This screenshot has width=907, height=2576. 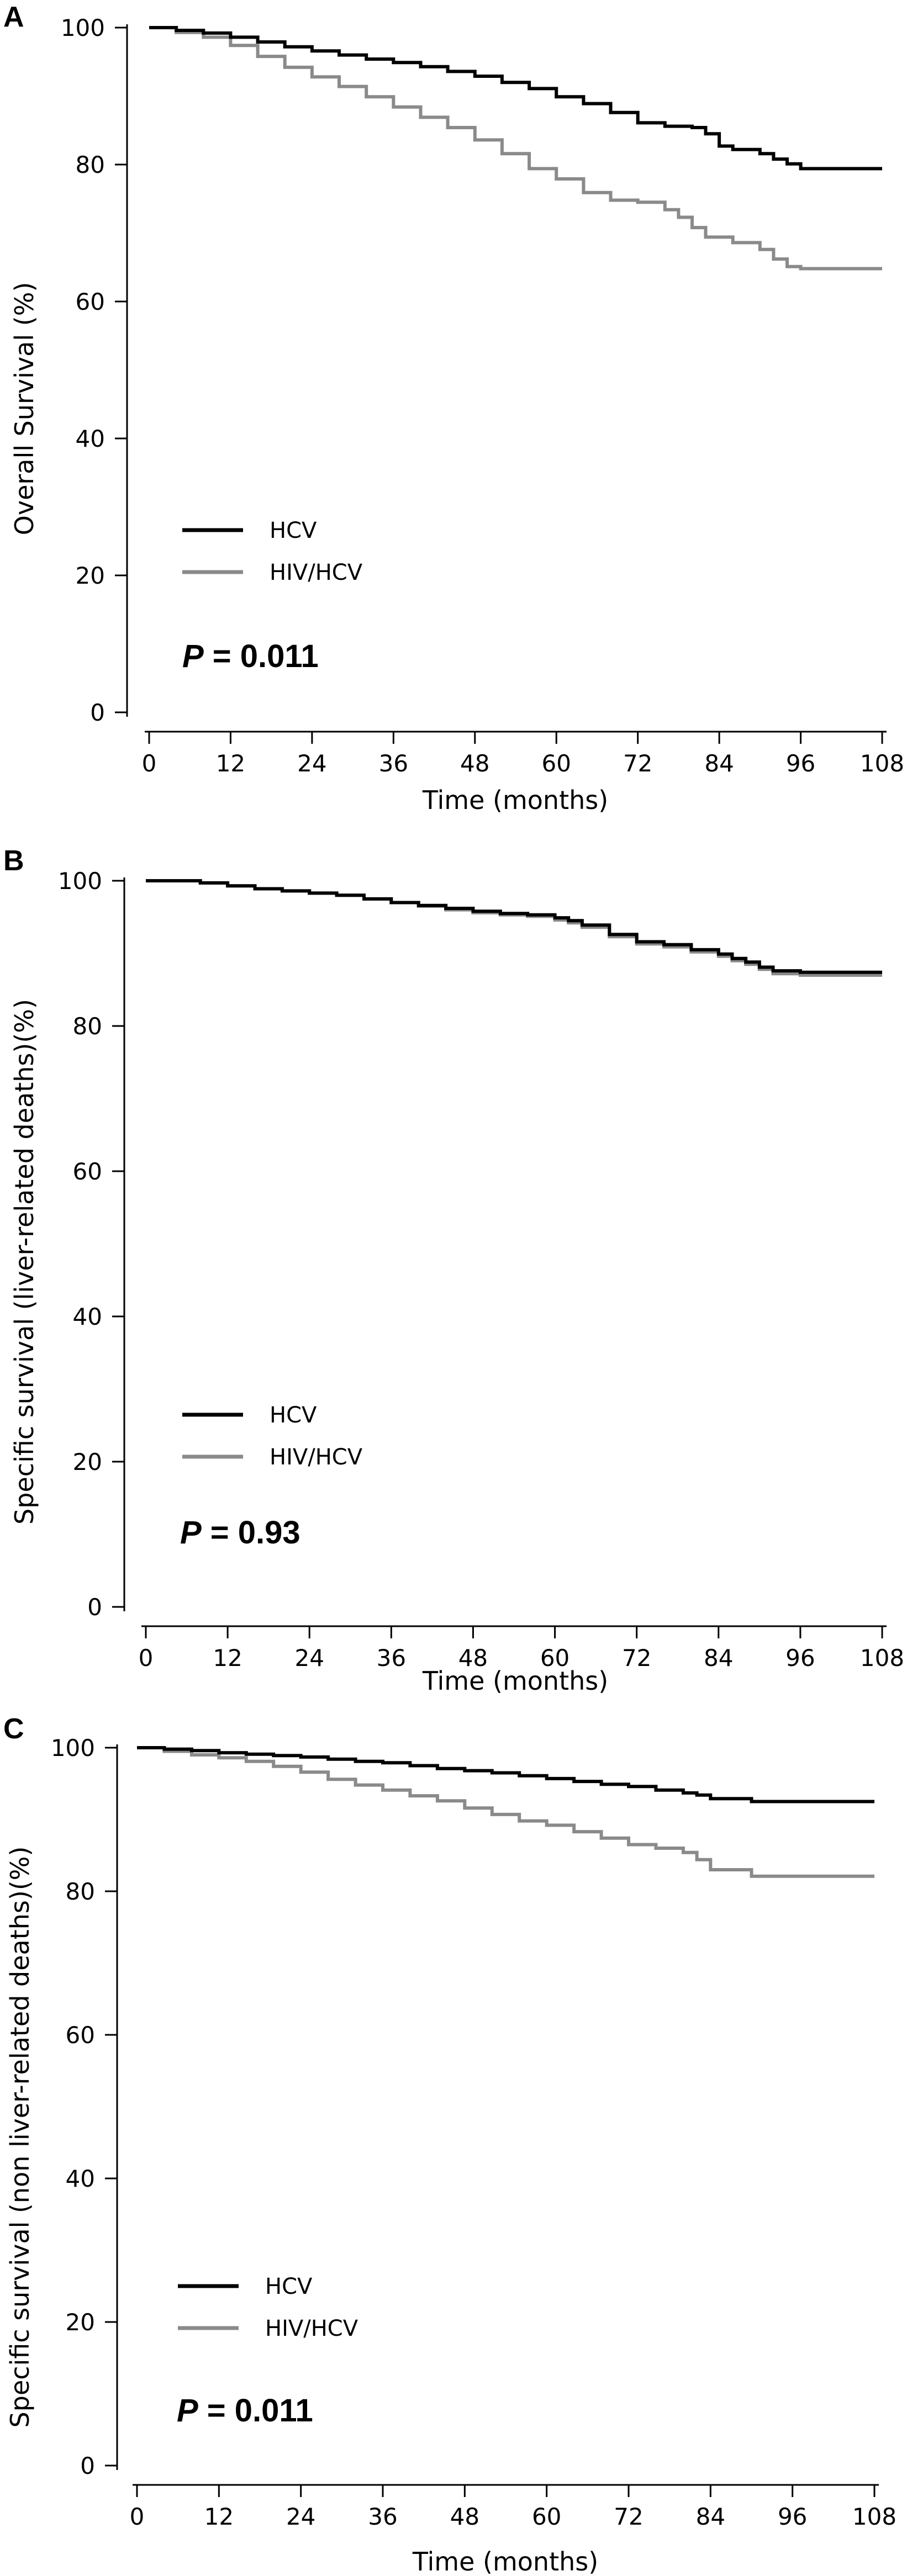 What do you see at coordinates (13, 1729) in the screenshot?
I see `panel-letter: C` at bounding box center [13, 1729].